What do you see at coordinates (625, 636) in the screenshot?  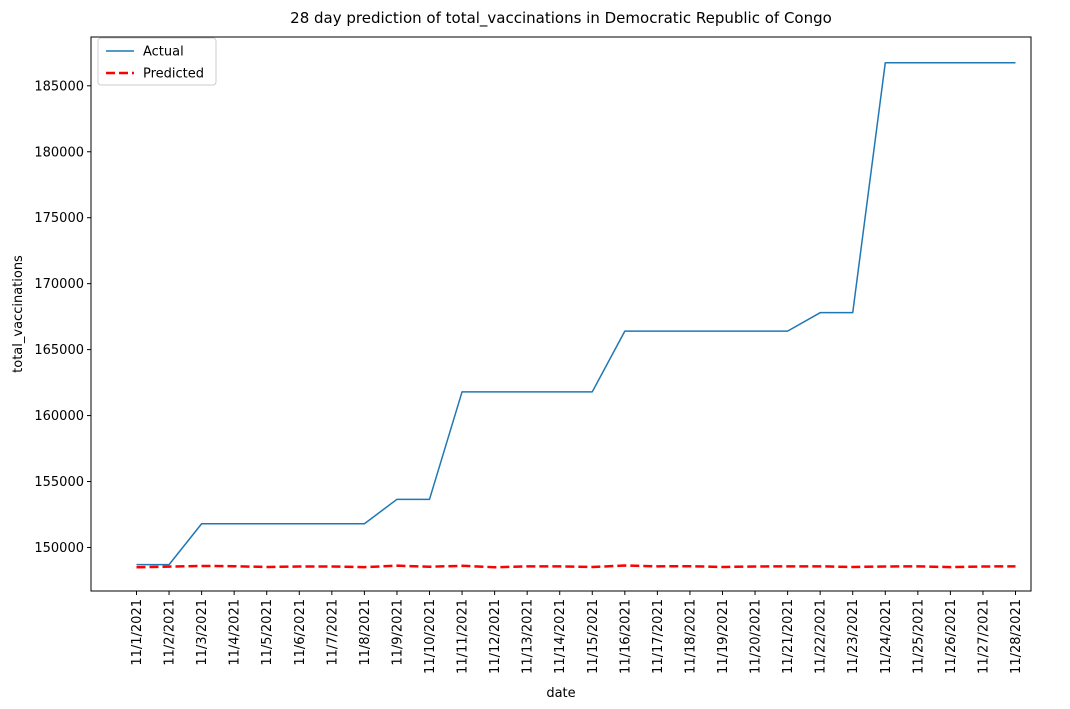 I see `x-tick-label: 11/16/2021` at bounding box center [625, 636].